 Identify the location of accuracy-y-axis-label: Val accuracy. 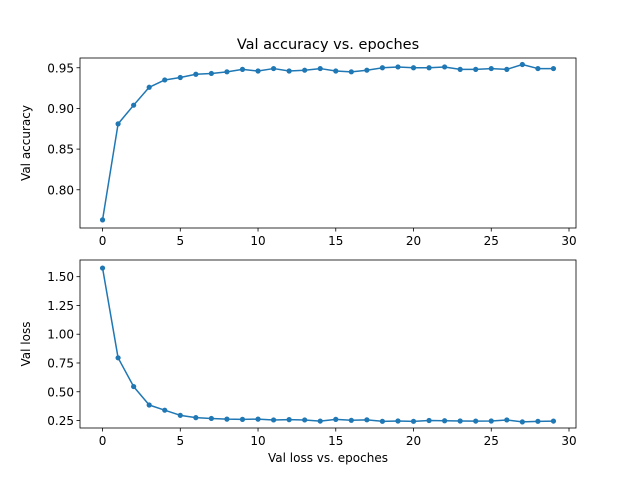
(26, 143).